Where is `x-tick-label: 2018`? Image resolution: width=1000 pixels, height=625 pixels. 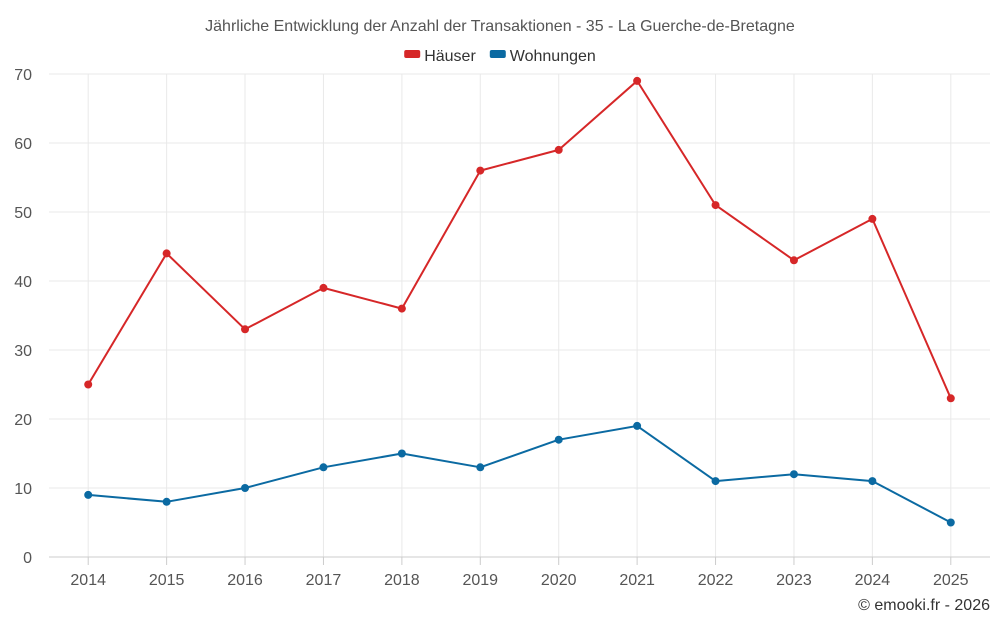 x-tick-label: 2018 is located at coordinates (402, 580).